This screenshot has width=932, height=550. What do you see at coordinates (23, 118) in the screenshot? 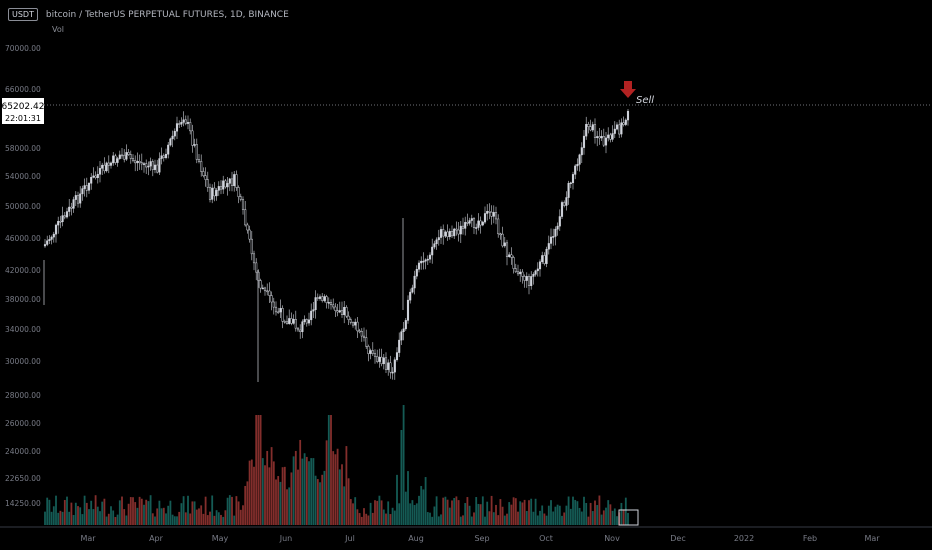
I see `countdown-text: 22:01:31` at bounding box center [23, 118].